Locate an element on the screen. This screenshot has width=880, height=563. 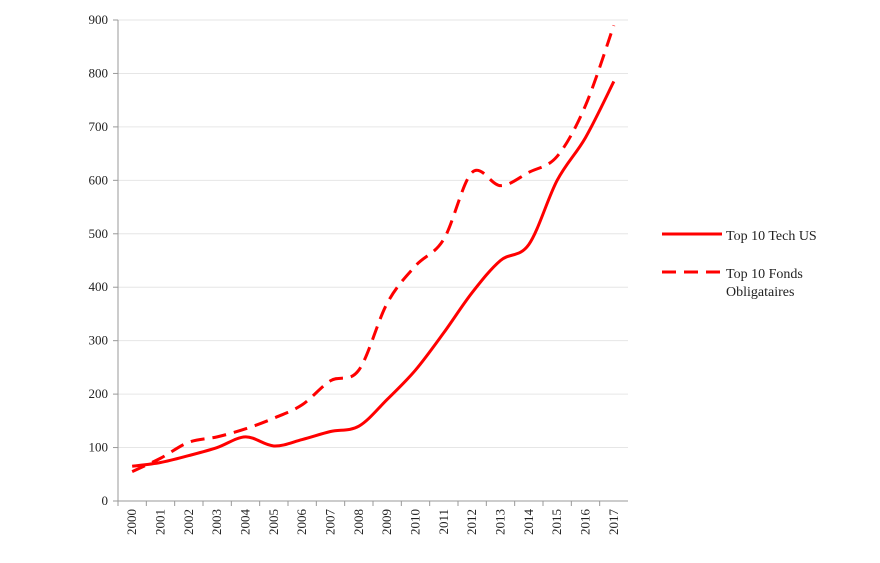
x-tick-label: 2007 is located at coordinates (330, 522).